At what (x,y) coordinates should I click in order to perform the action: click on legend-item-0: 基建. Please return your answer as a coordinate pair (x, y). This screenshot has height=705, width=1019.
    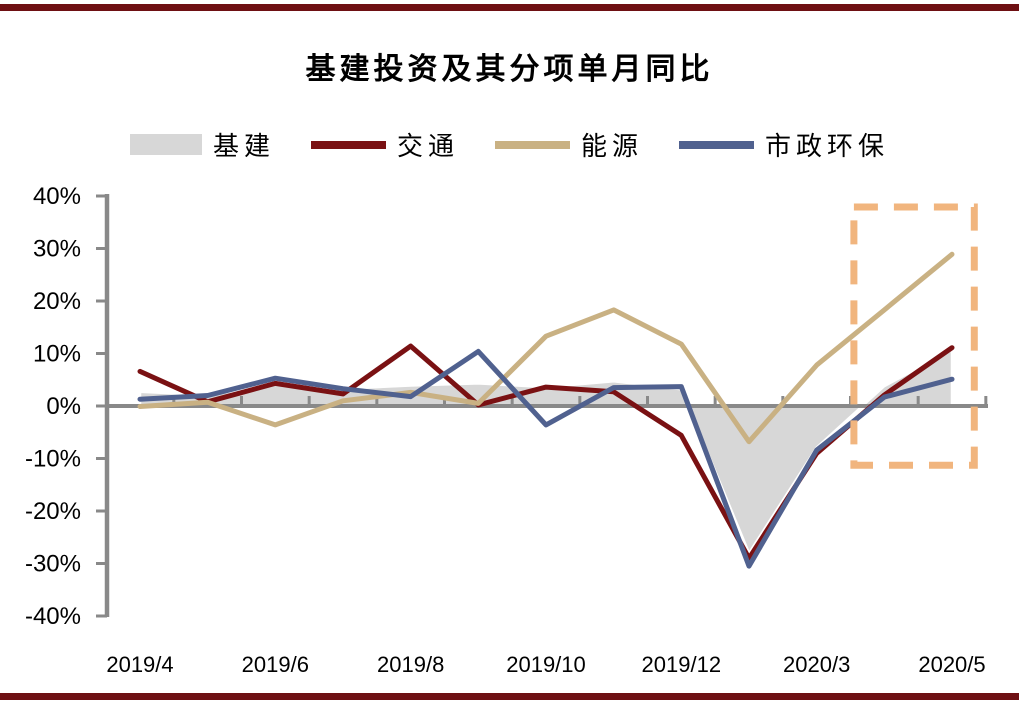
    Looking at the image, I should click on (202, 144).